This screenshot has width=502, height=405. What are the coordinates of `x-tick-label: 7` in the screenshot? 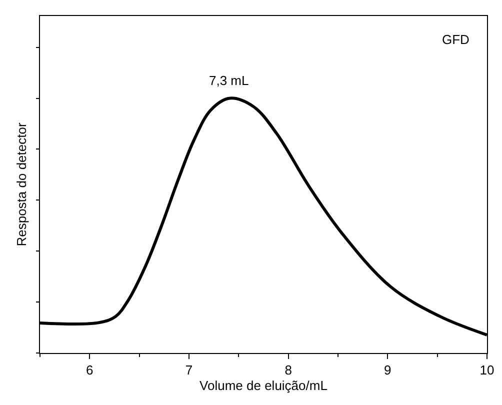 It's located at (189, 370).